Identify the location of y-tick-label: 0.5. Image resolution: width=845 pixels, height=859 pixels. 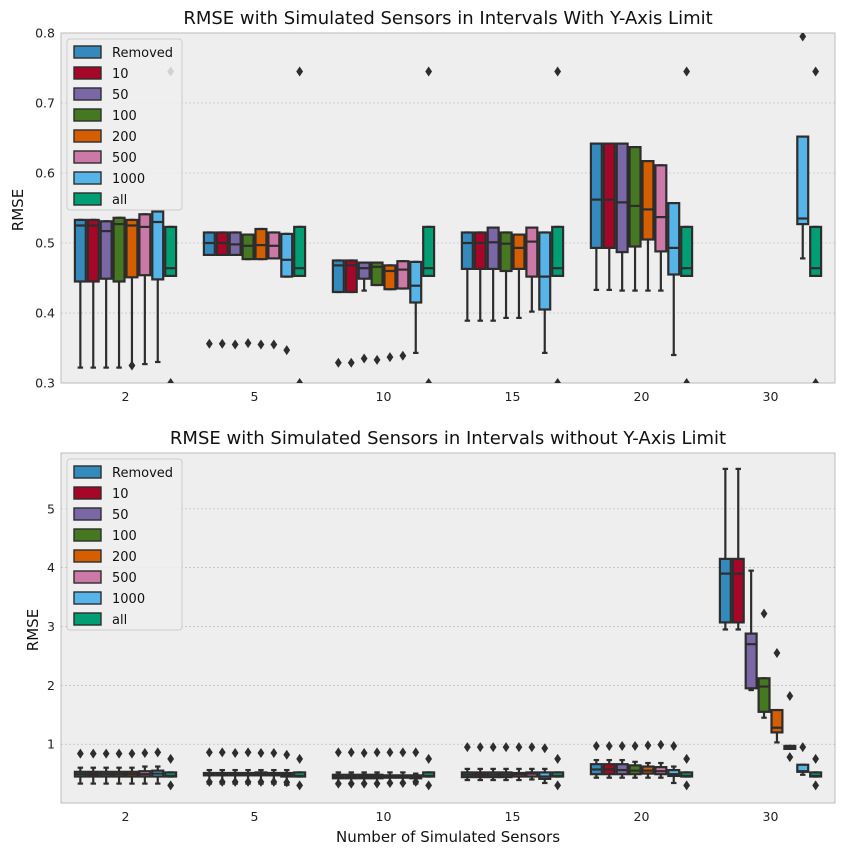
(45, 243).